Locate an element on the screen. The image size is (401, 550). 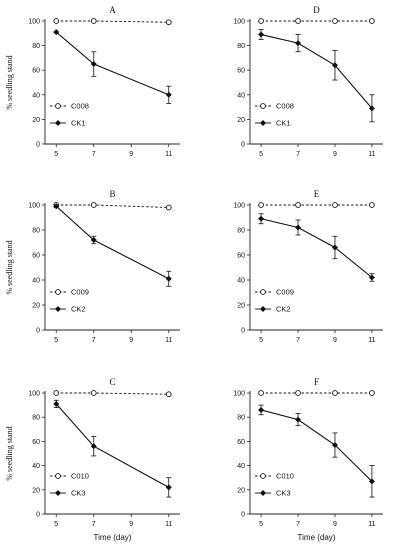
panel-f: F 0 20 40 60 80 100 5 7 9 11 Time (day) C010 CK3 is located at coordinates (308, 459).